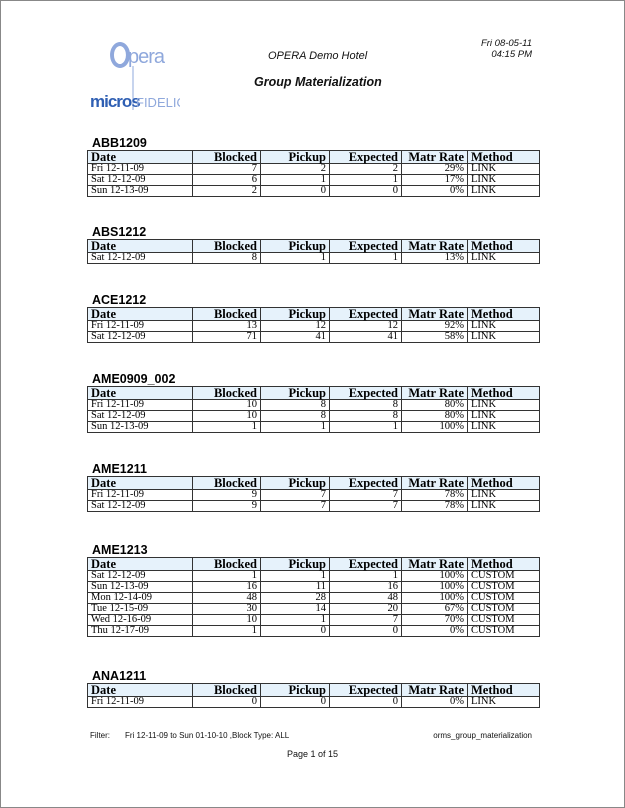 The height and width of the screenshot is (808, 625). I want to click on table-cell: Wed 12-16-09, so click(140, 620).